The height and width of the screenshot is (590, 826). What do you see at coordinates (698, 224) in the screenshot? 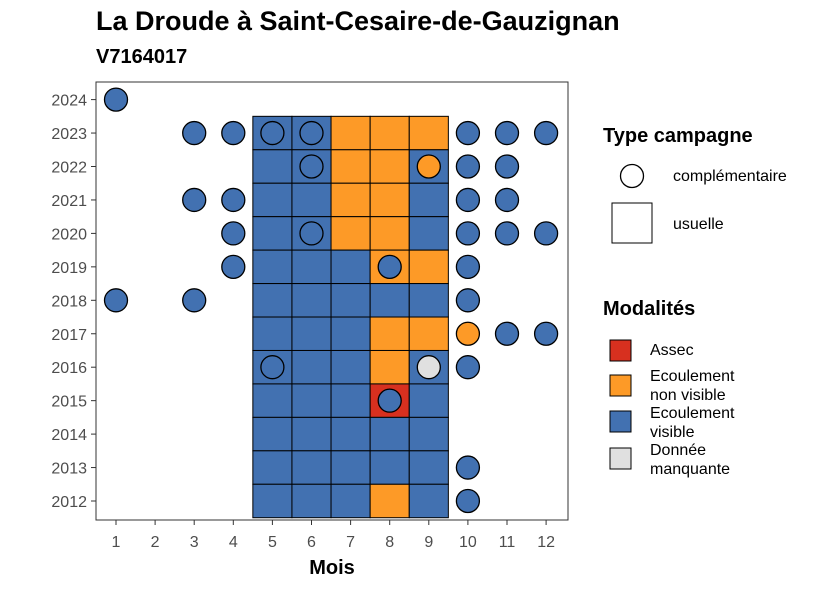
I see `legend-label-usuelle: usuelle` at bounding box center [698, 224].